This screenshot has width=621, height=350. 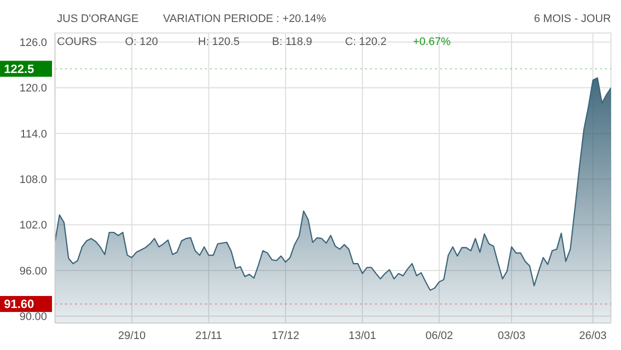 I want to click on y-tick-label: 108.0, so click(x=33, y=180).